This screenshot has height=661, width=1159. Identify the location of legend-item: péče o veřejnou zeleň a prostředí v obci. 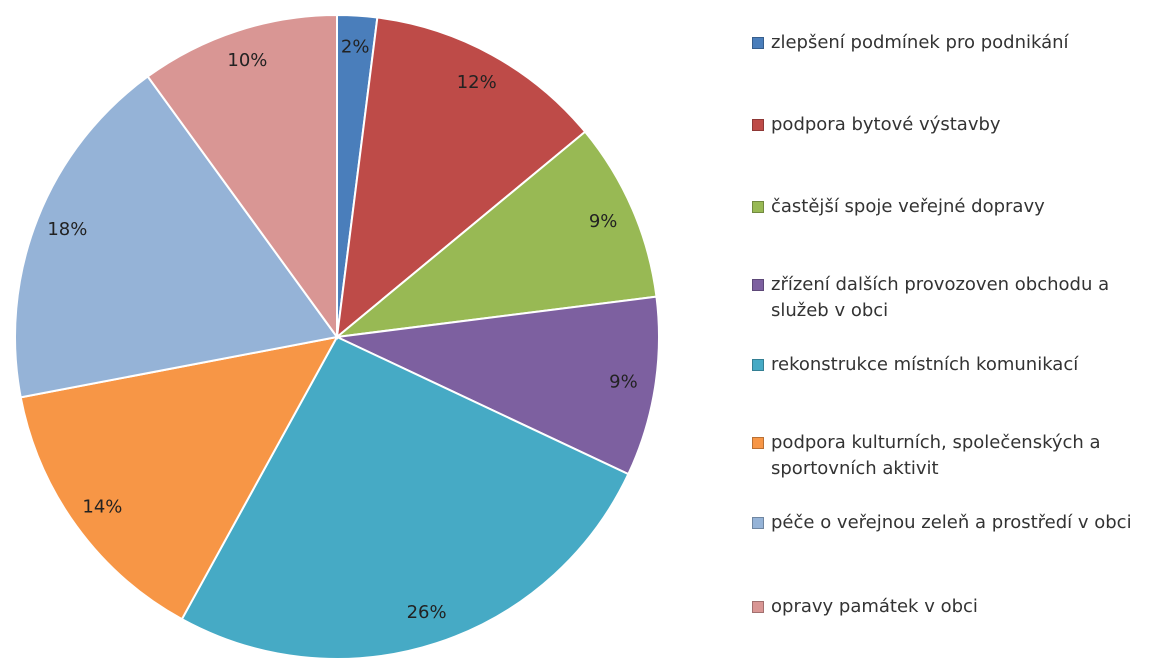
(952, 523).